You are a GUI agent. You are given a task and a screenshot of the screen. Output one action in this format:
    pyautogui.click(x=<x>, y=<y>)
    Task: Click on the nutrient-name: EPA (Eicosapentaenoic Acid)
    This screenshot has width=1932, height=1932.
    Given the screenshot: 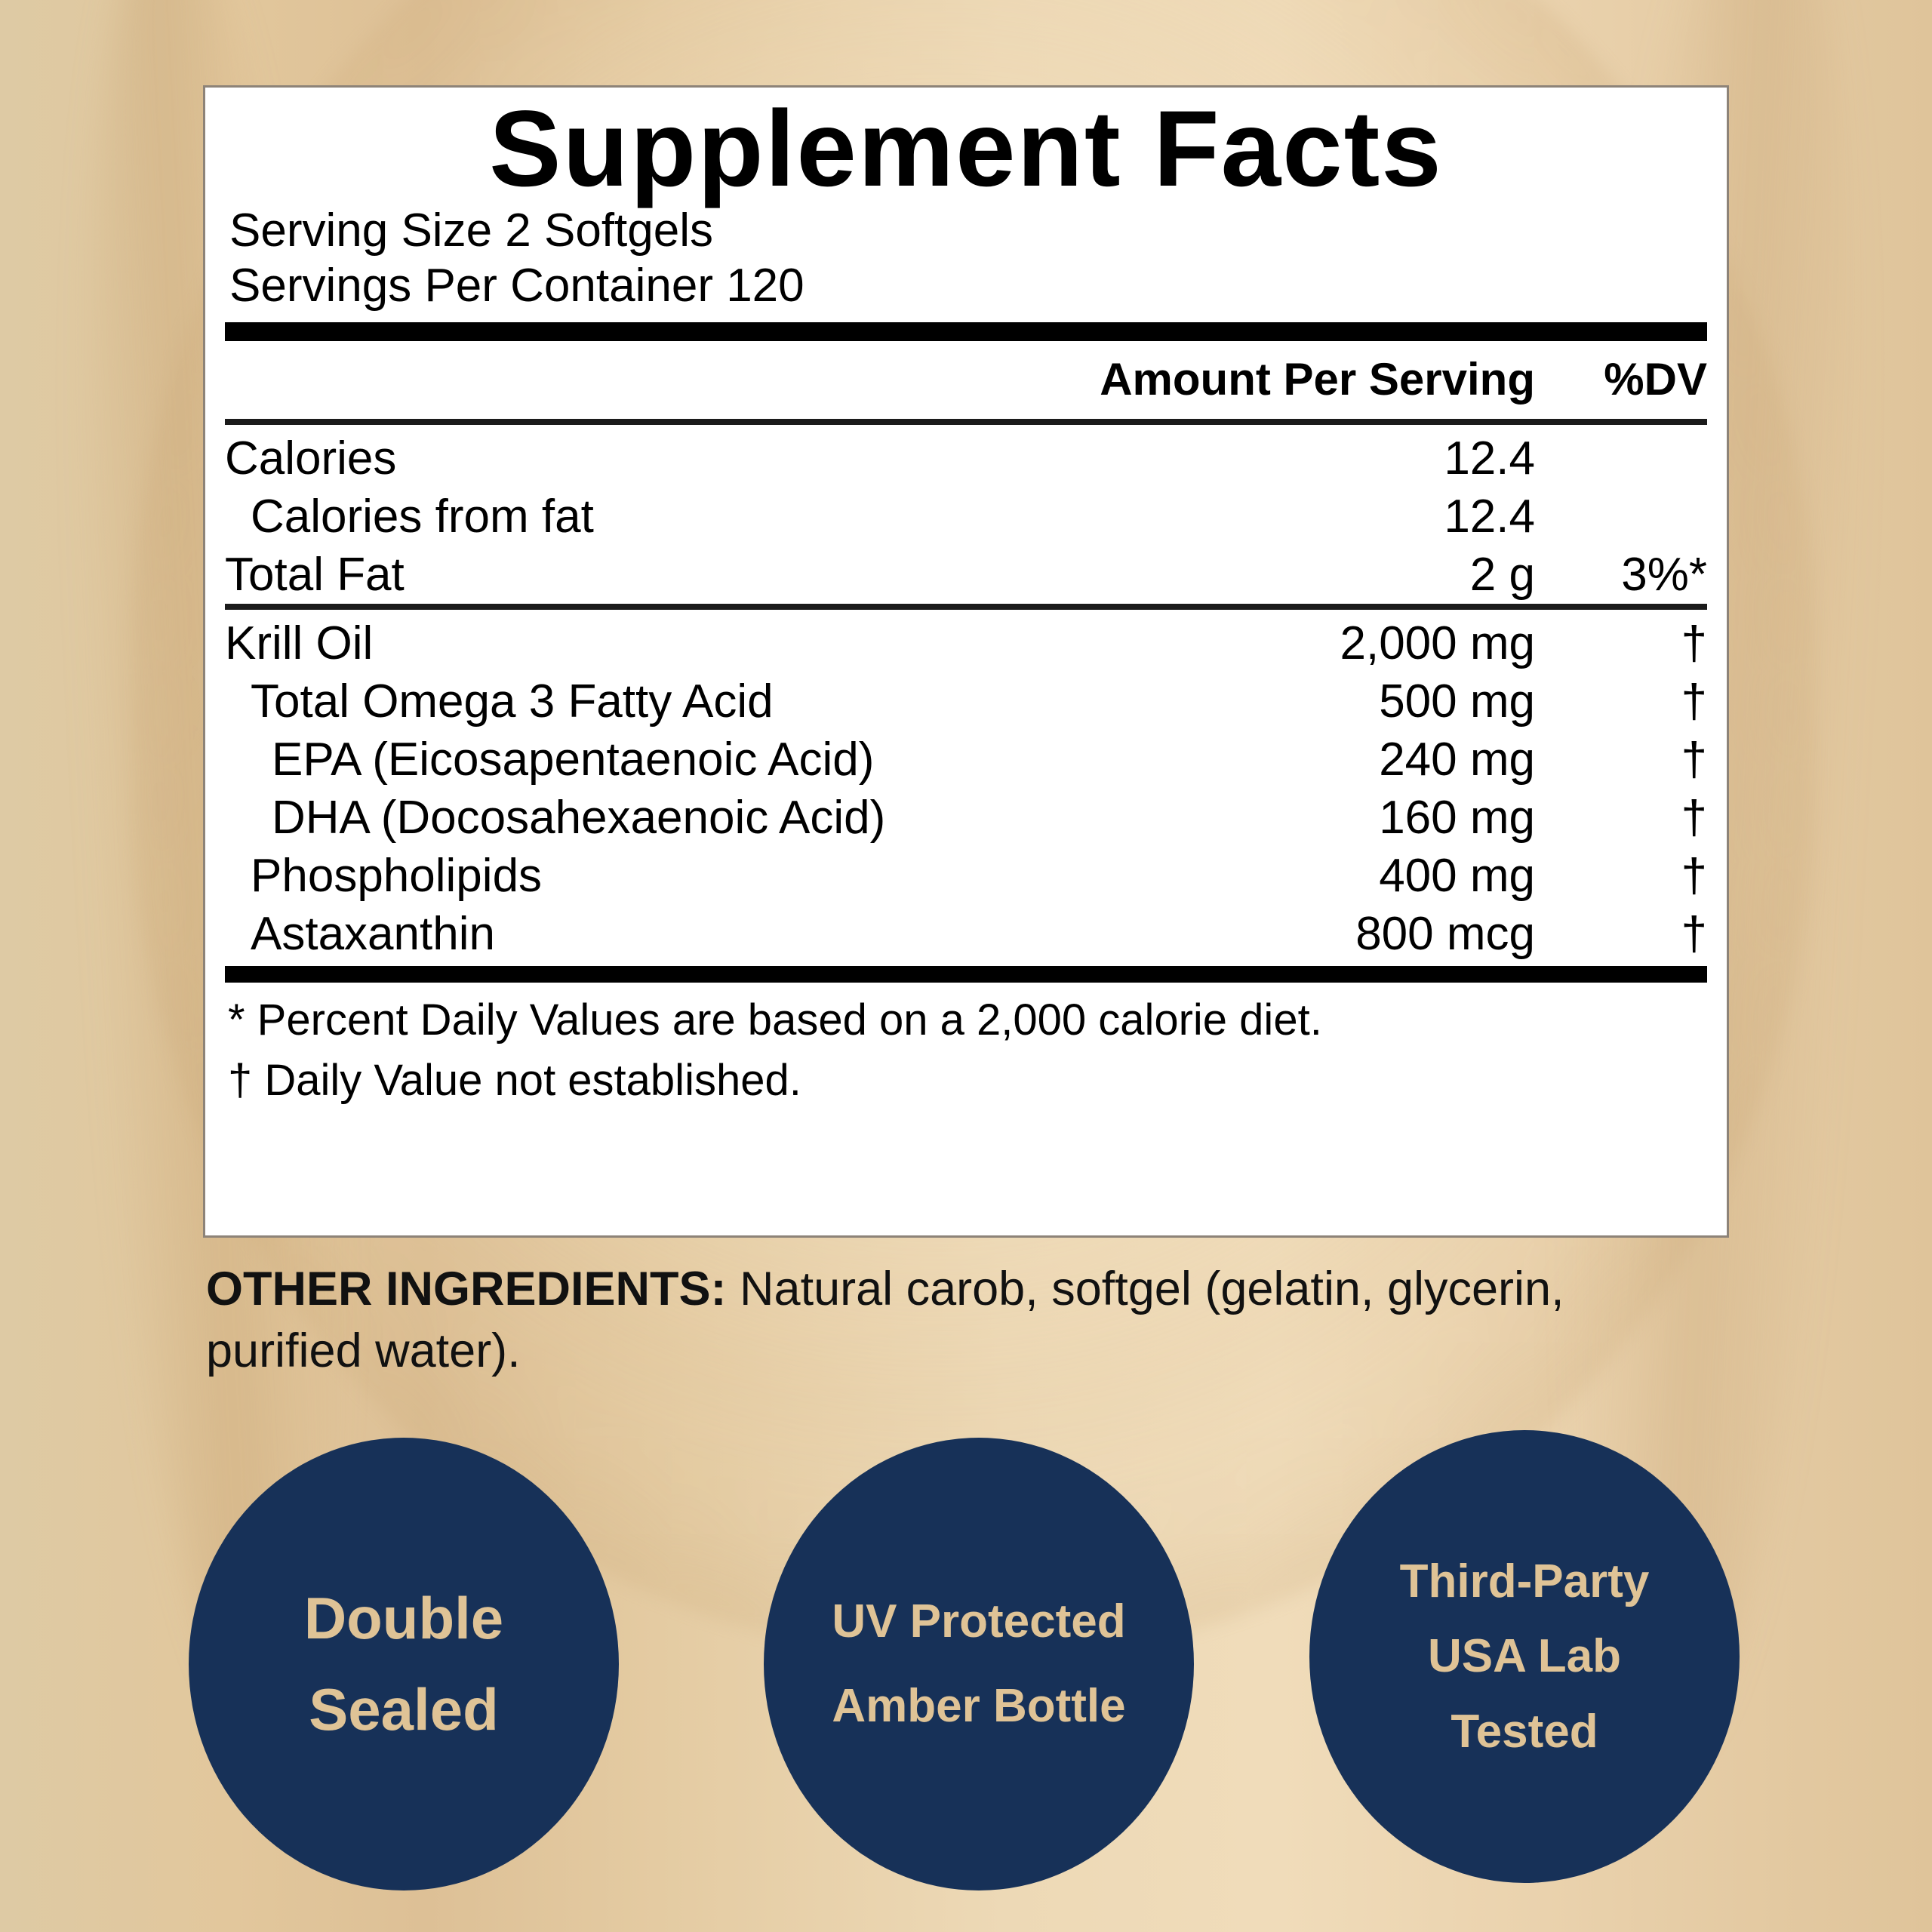 What is the action you would take?
    pyautogui.click(x=573, y=760)
    